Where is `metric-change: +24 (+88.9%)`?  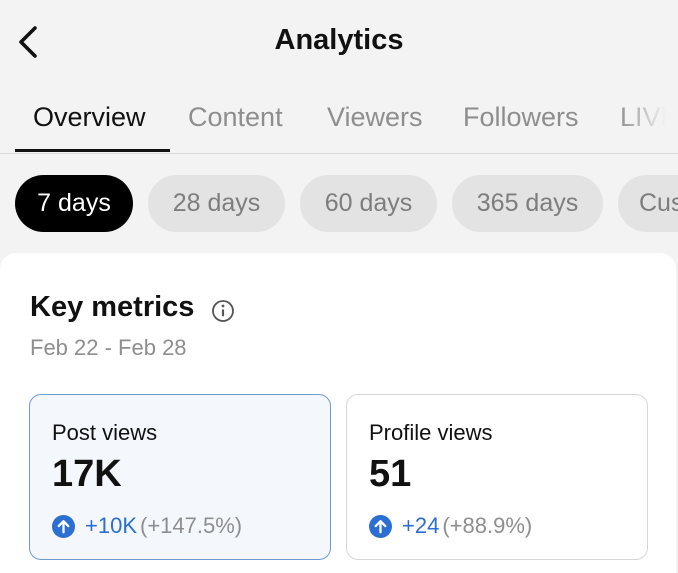 metric-change: +24 (+88.9%) is located at coordinates (450, 526).